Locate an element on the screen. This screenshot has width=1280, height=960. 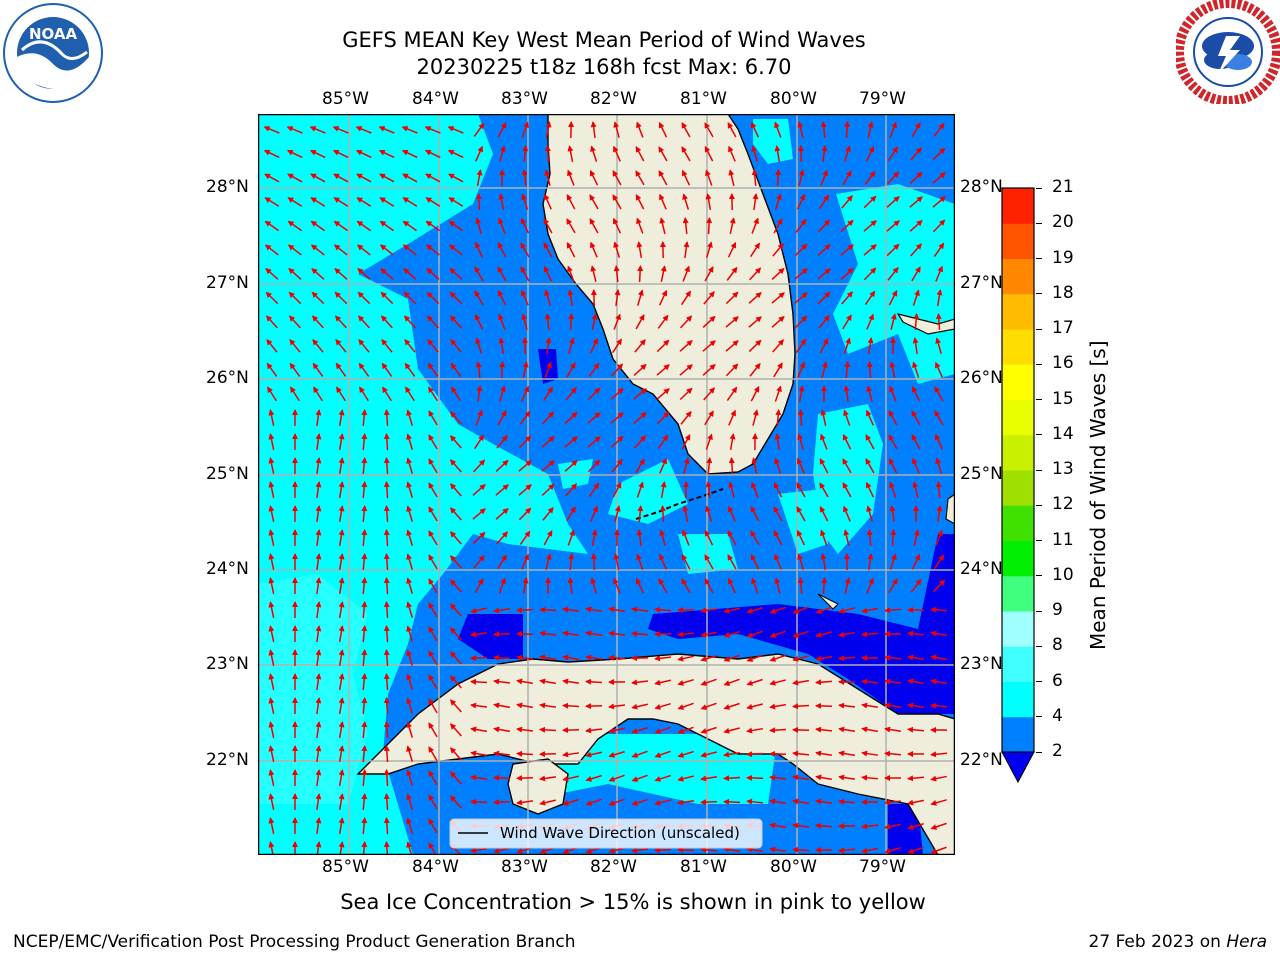
lon-label-bottom: 79°W is located at coordinates (882, 867).